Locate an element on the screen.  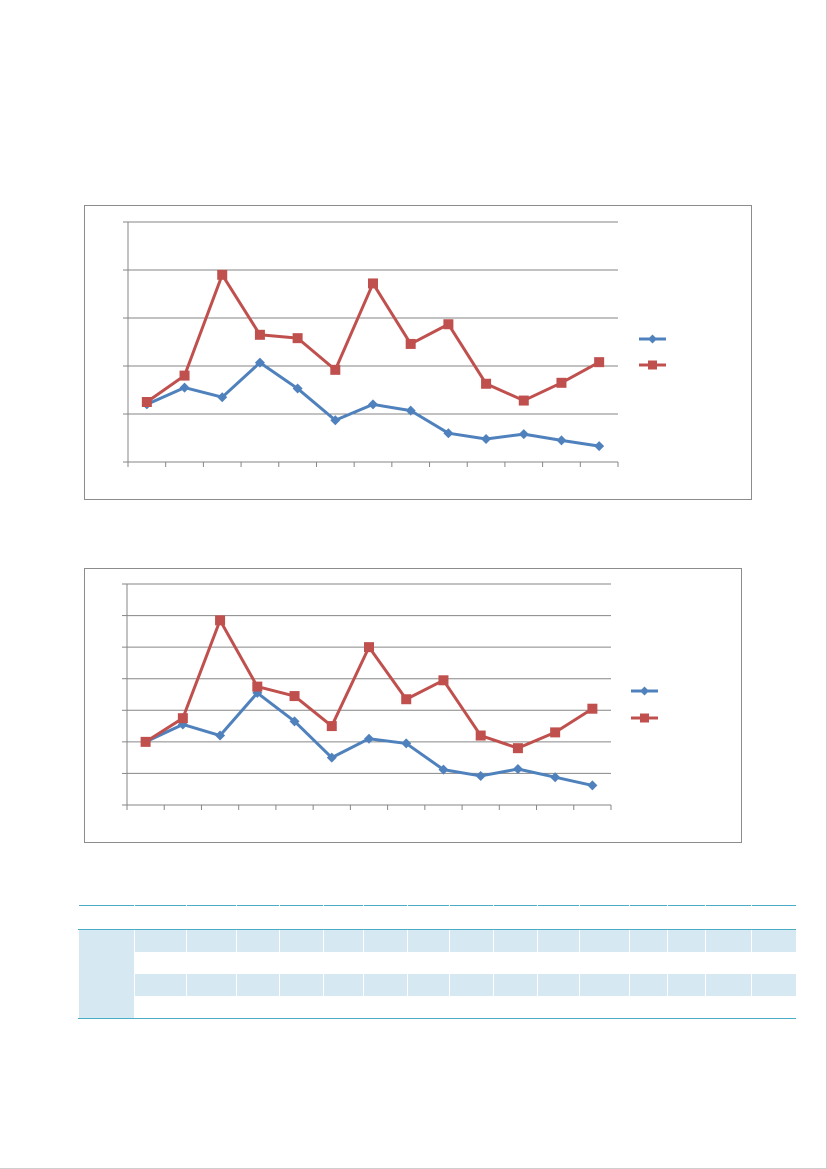
chart-2-legend-0-marker is located at coordinates (644, 691).